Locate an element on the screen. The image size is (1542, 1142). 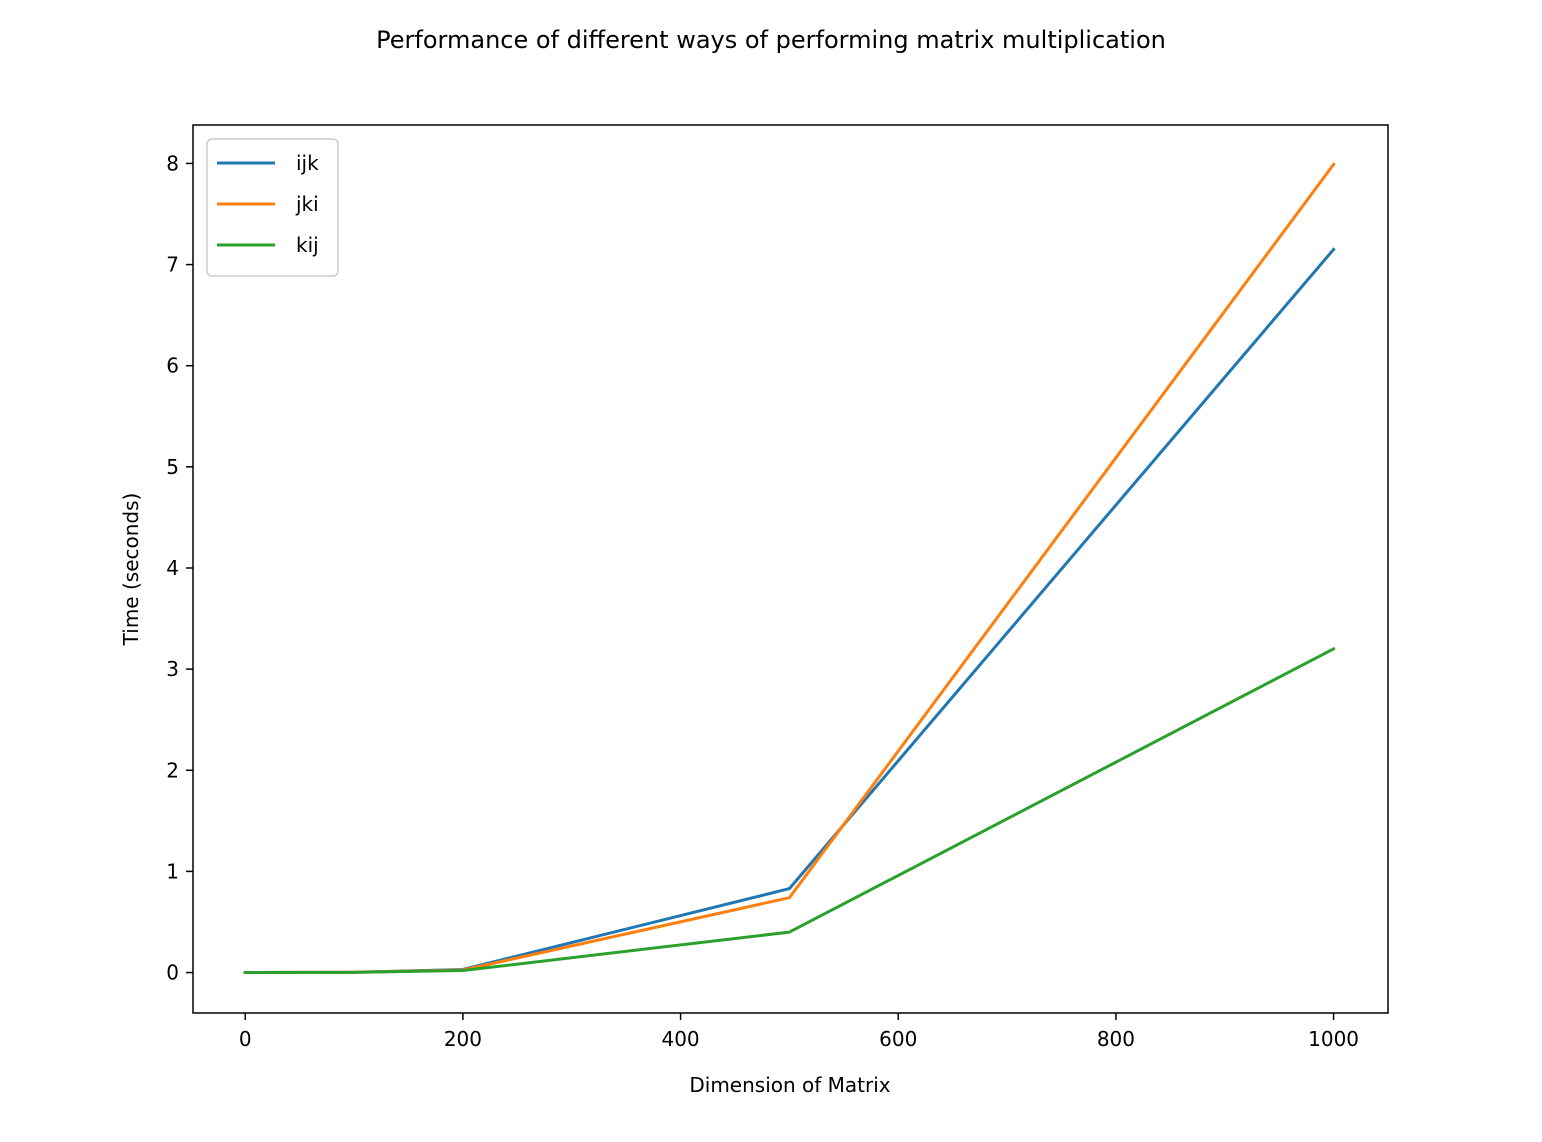
x-axis-label: Dimension of Matrix is located at coordinates (789, 1085).